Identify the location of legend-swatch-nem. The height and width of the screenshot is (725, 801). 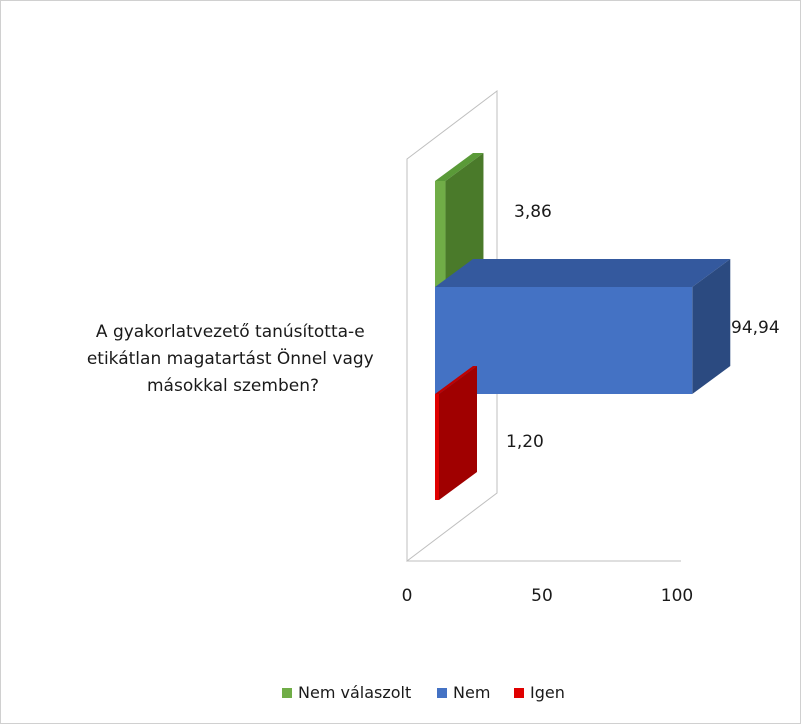
(442, 693).